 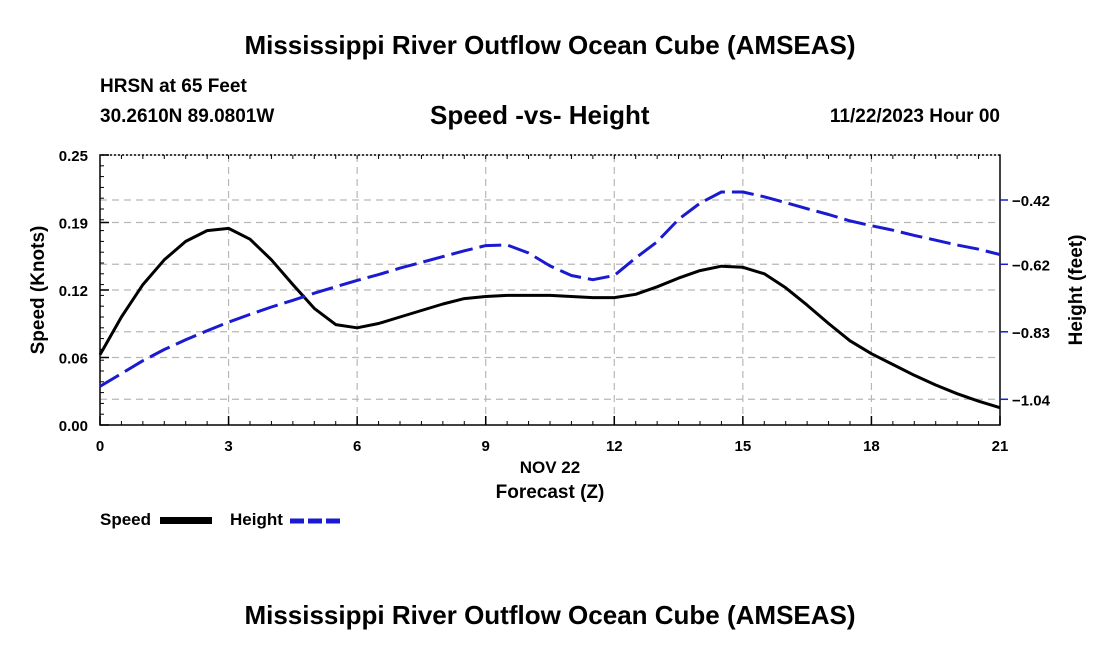 I want to click on x-tick-label: 0, so click(x=100, y=446).